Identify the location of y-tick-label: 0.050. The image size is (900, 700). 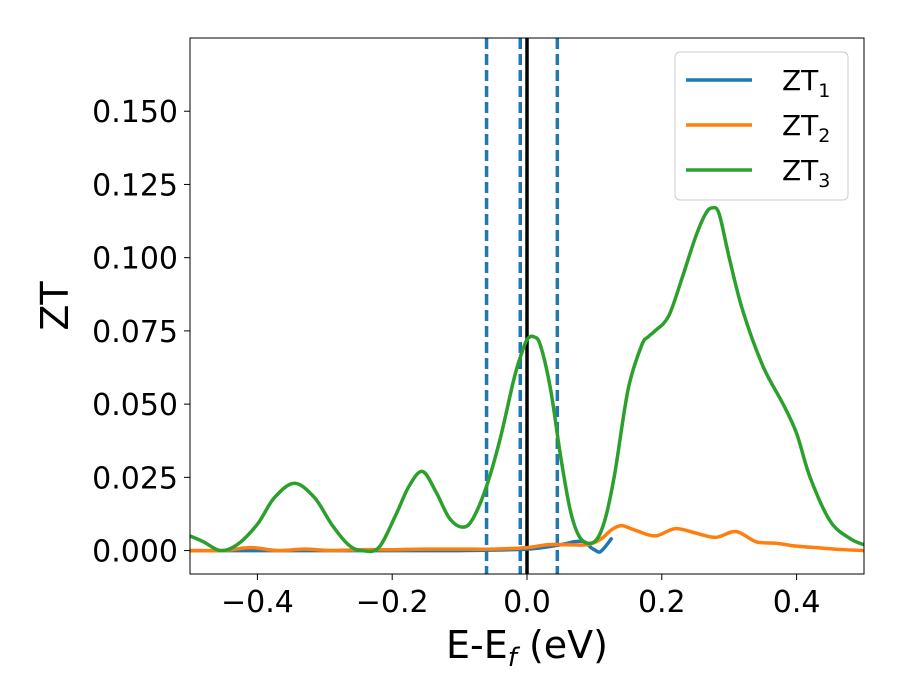
(135, 405).